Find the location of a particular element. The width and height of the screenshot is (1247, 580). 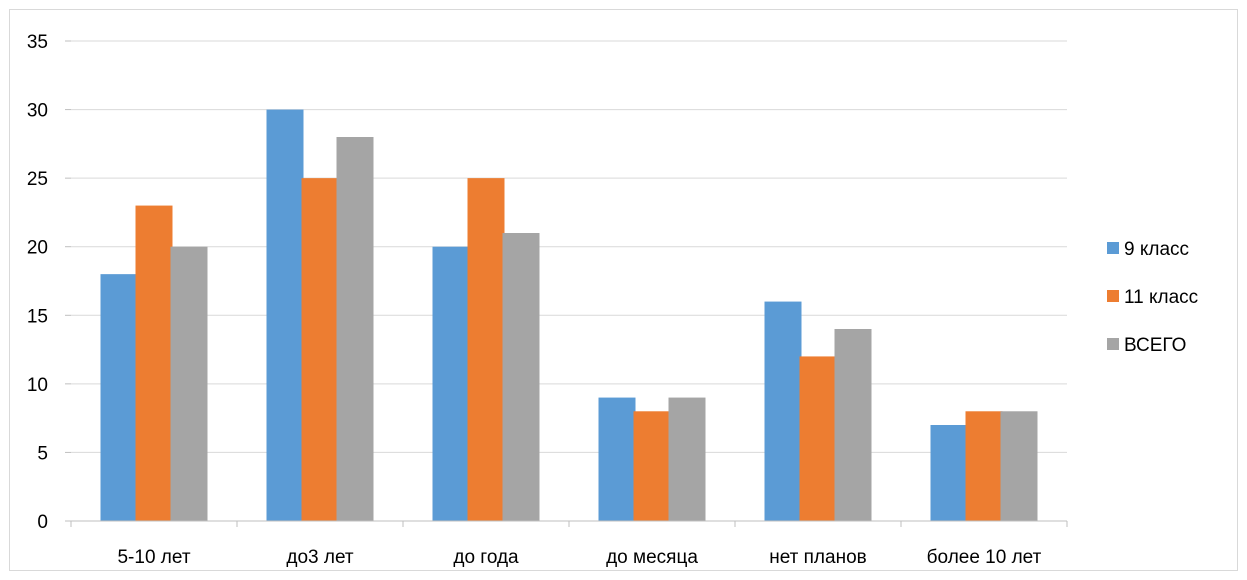

legend-label: 9 класс is located at coordinates (1156, 249).